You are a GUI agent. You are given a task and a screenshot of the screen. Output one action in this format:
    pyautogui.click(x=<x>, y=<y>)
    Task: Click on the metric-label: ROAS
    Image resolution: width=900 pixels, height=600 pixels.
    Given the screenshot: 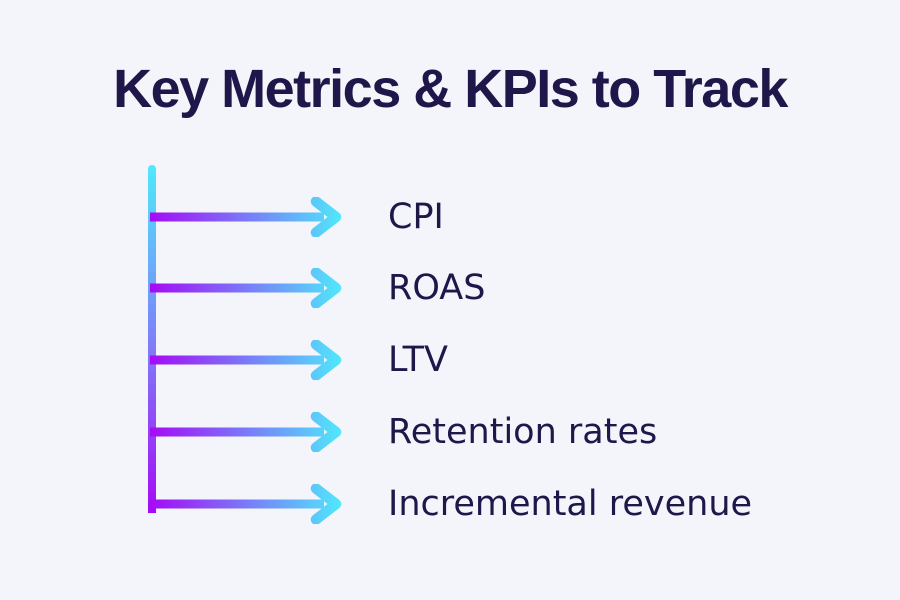 What is the action you would take?
    pyautogui.click(x=437, y=288)
    